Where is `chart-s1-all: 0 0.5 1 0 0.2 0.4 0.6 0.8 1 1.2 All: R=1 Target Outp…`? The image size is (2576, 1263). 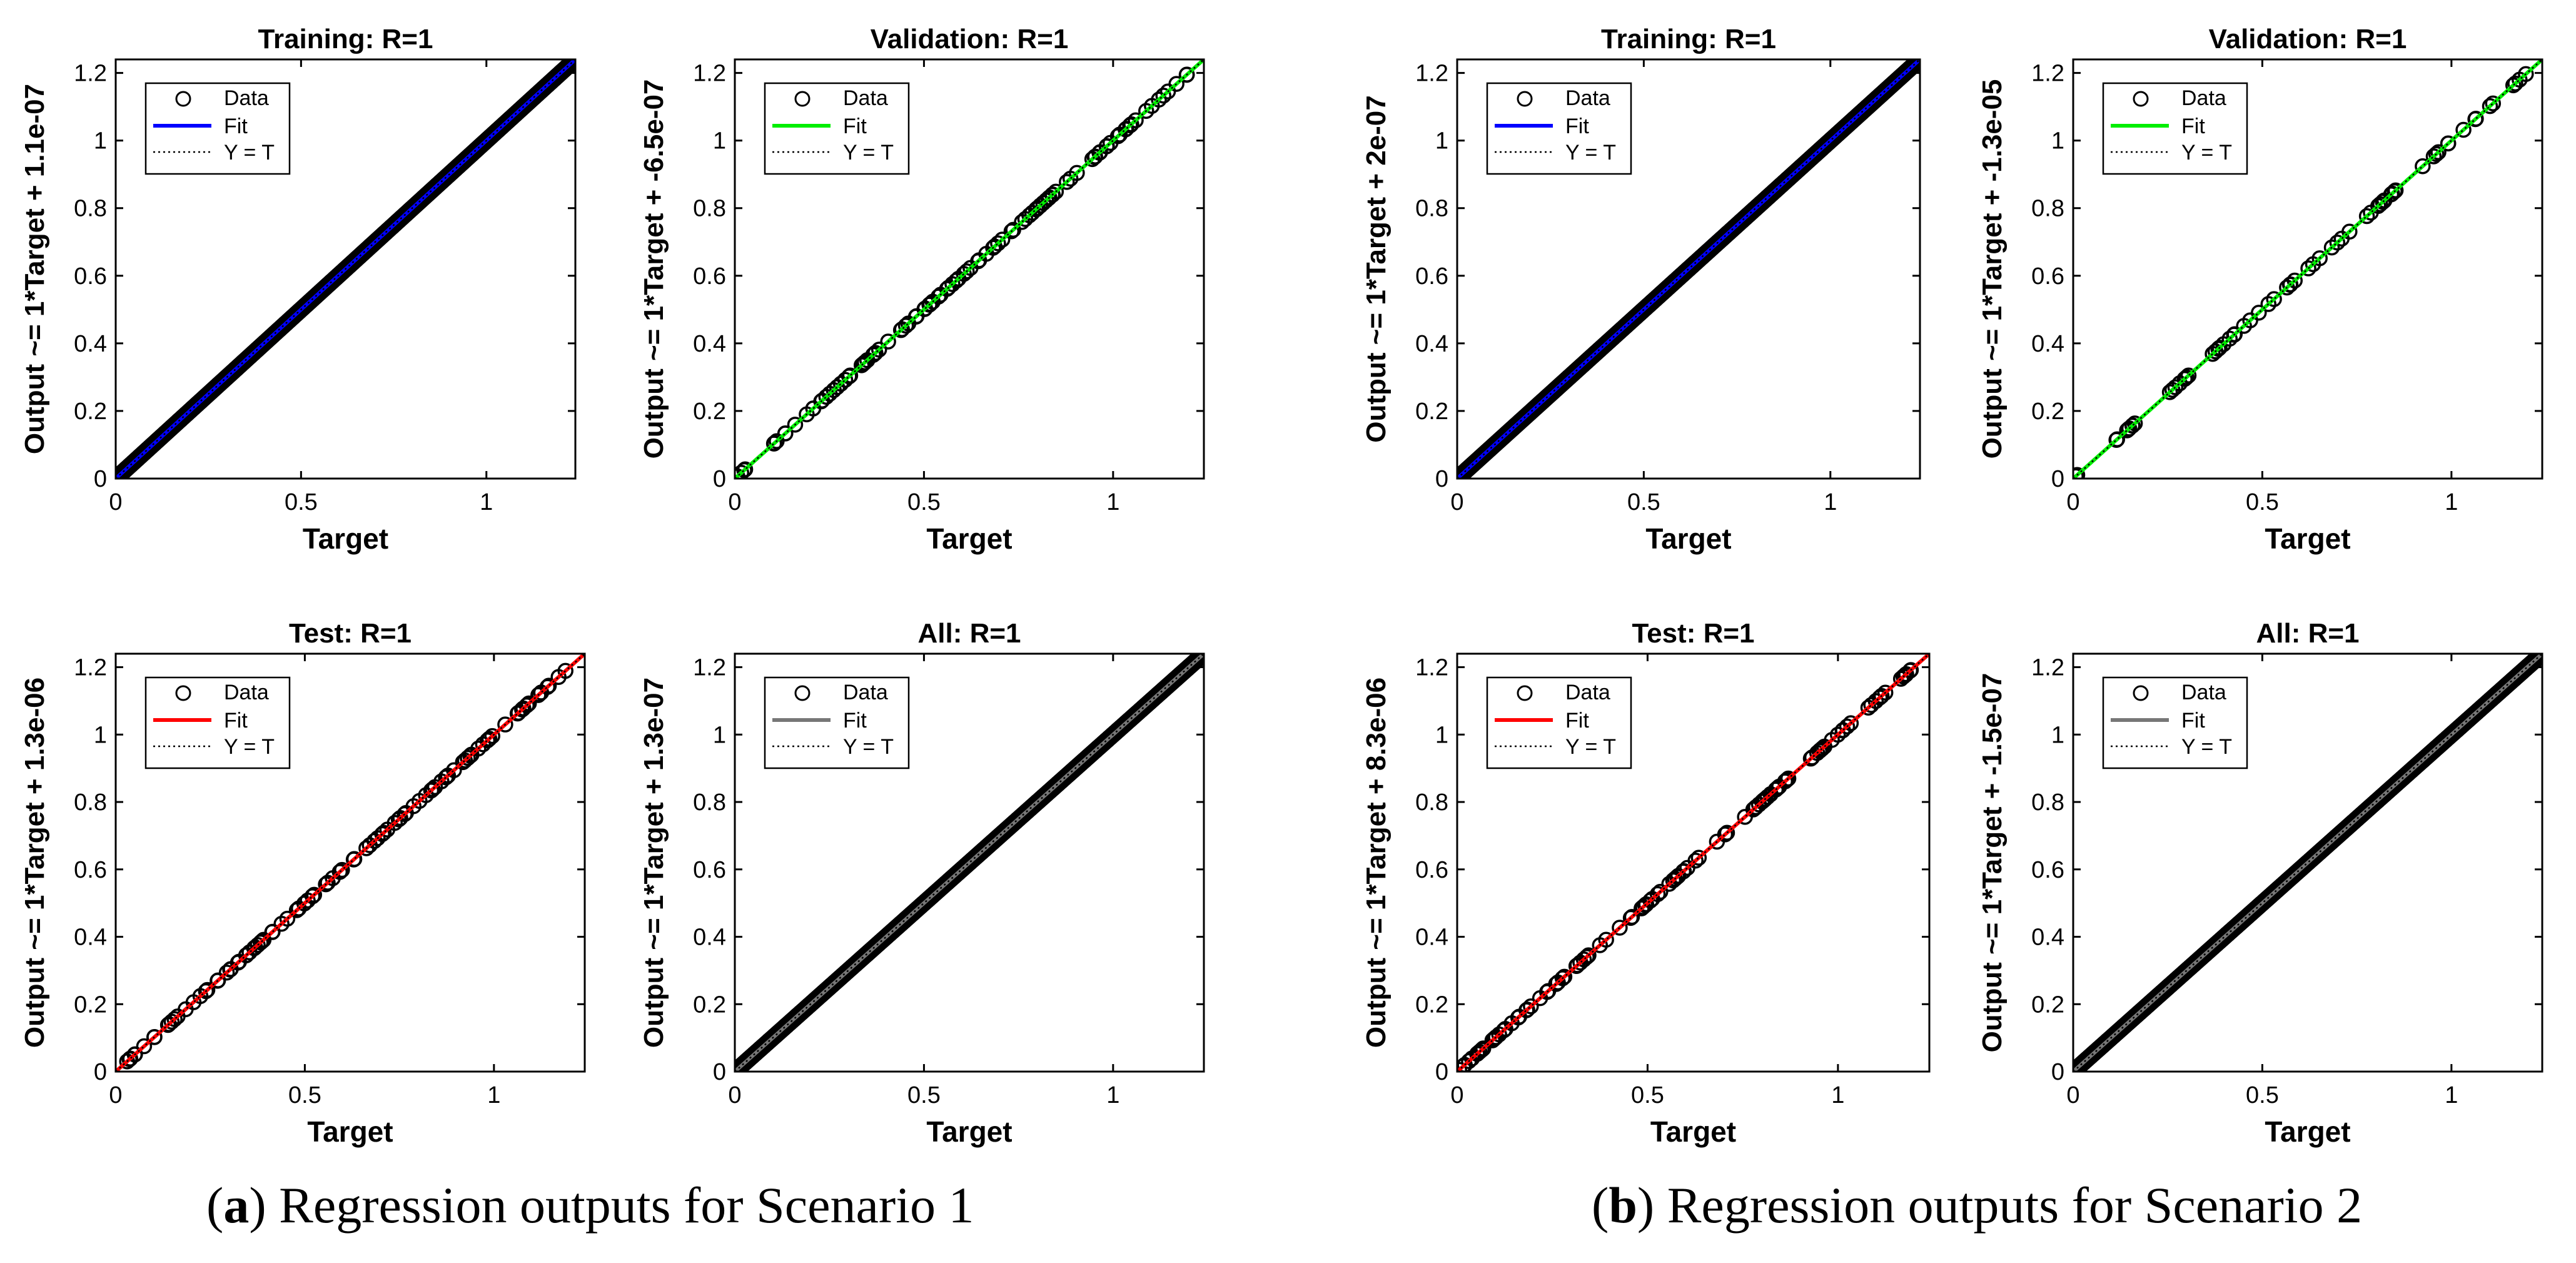
chart-s1-all: 0 0.5 1 0 0.2 0.4 0.6 0.8 1 1.2 All: R=1 Target Outp… is located at coordinates (922, 883).